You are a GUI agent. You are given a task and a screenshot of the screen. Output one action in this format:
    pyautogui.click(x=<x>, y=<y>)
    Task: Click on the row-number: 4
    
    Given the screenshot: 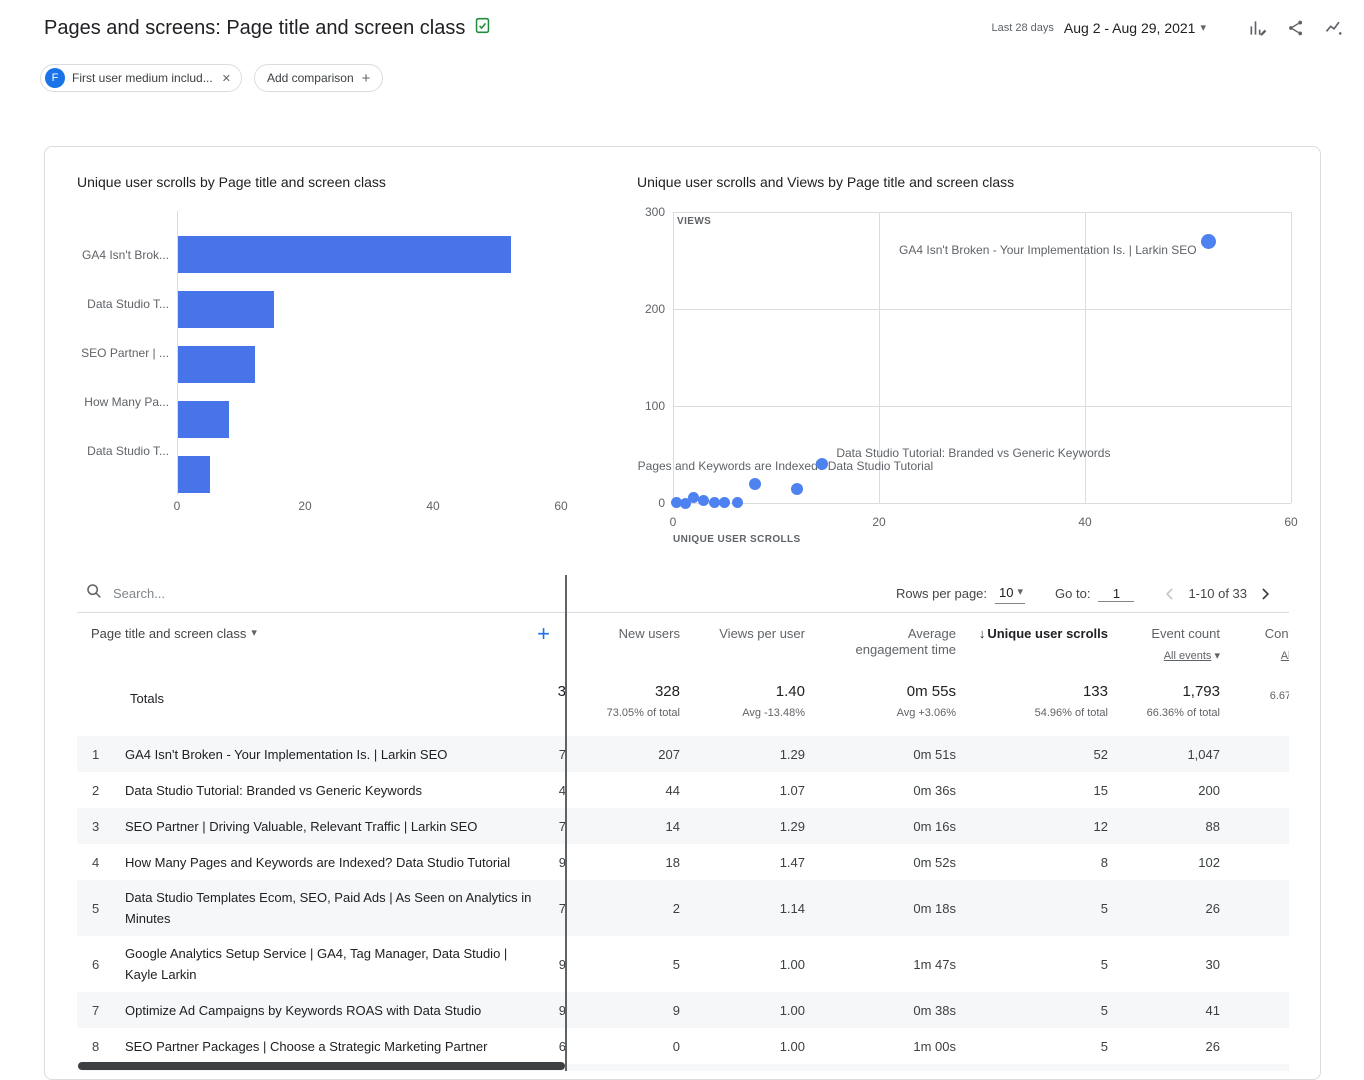 What is the action you would take?
    pyautogui.click(x=96, y=862)
    